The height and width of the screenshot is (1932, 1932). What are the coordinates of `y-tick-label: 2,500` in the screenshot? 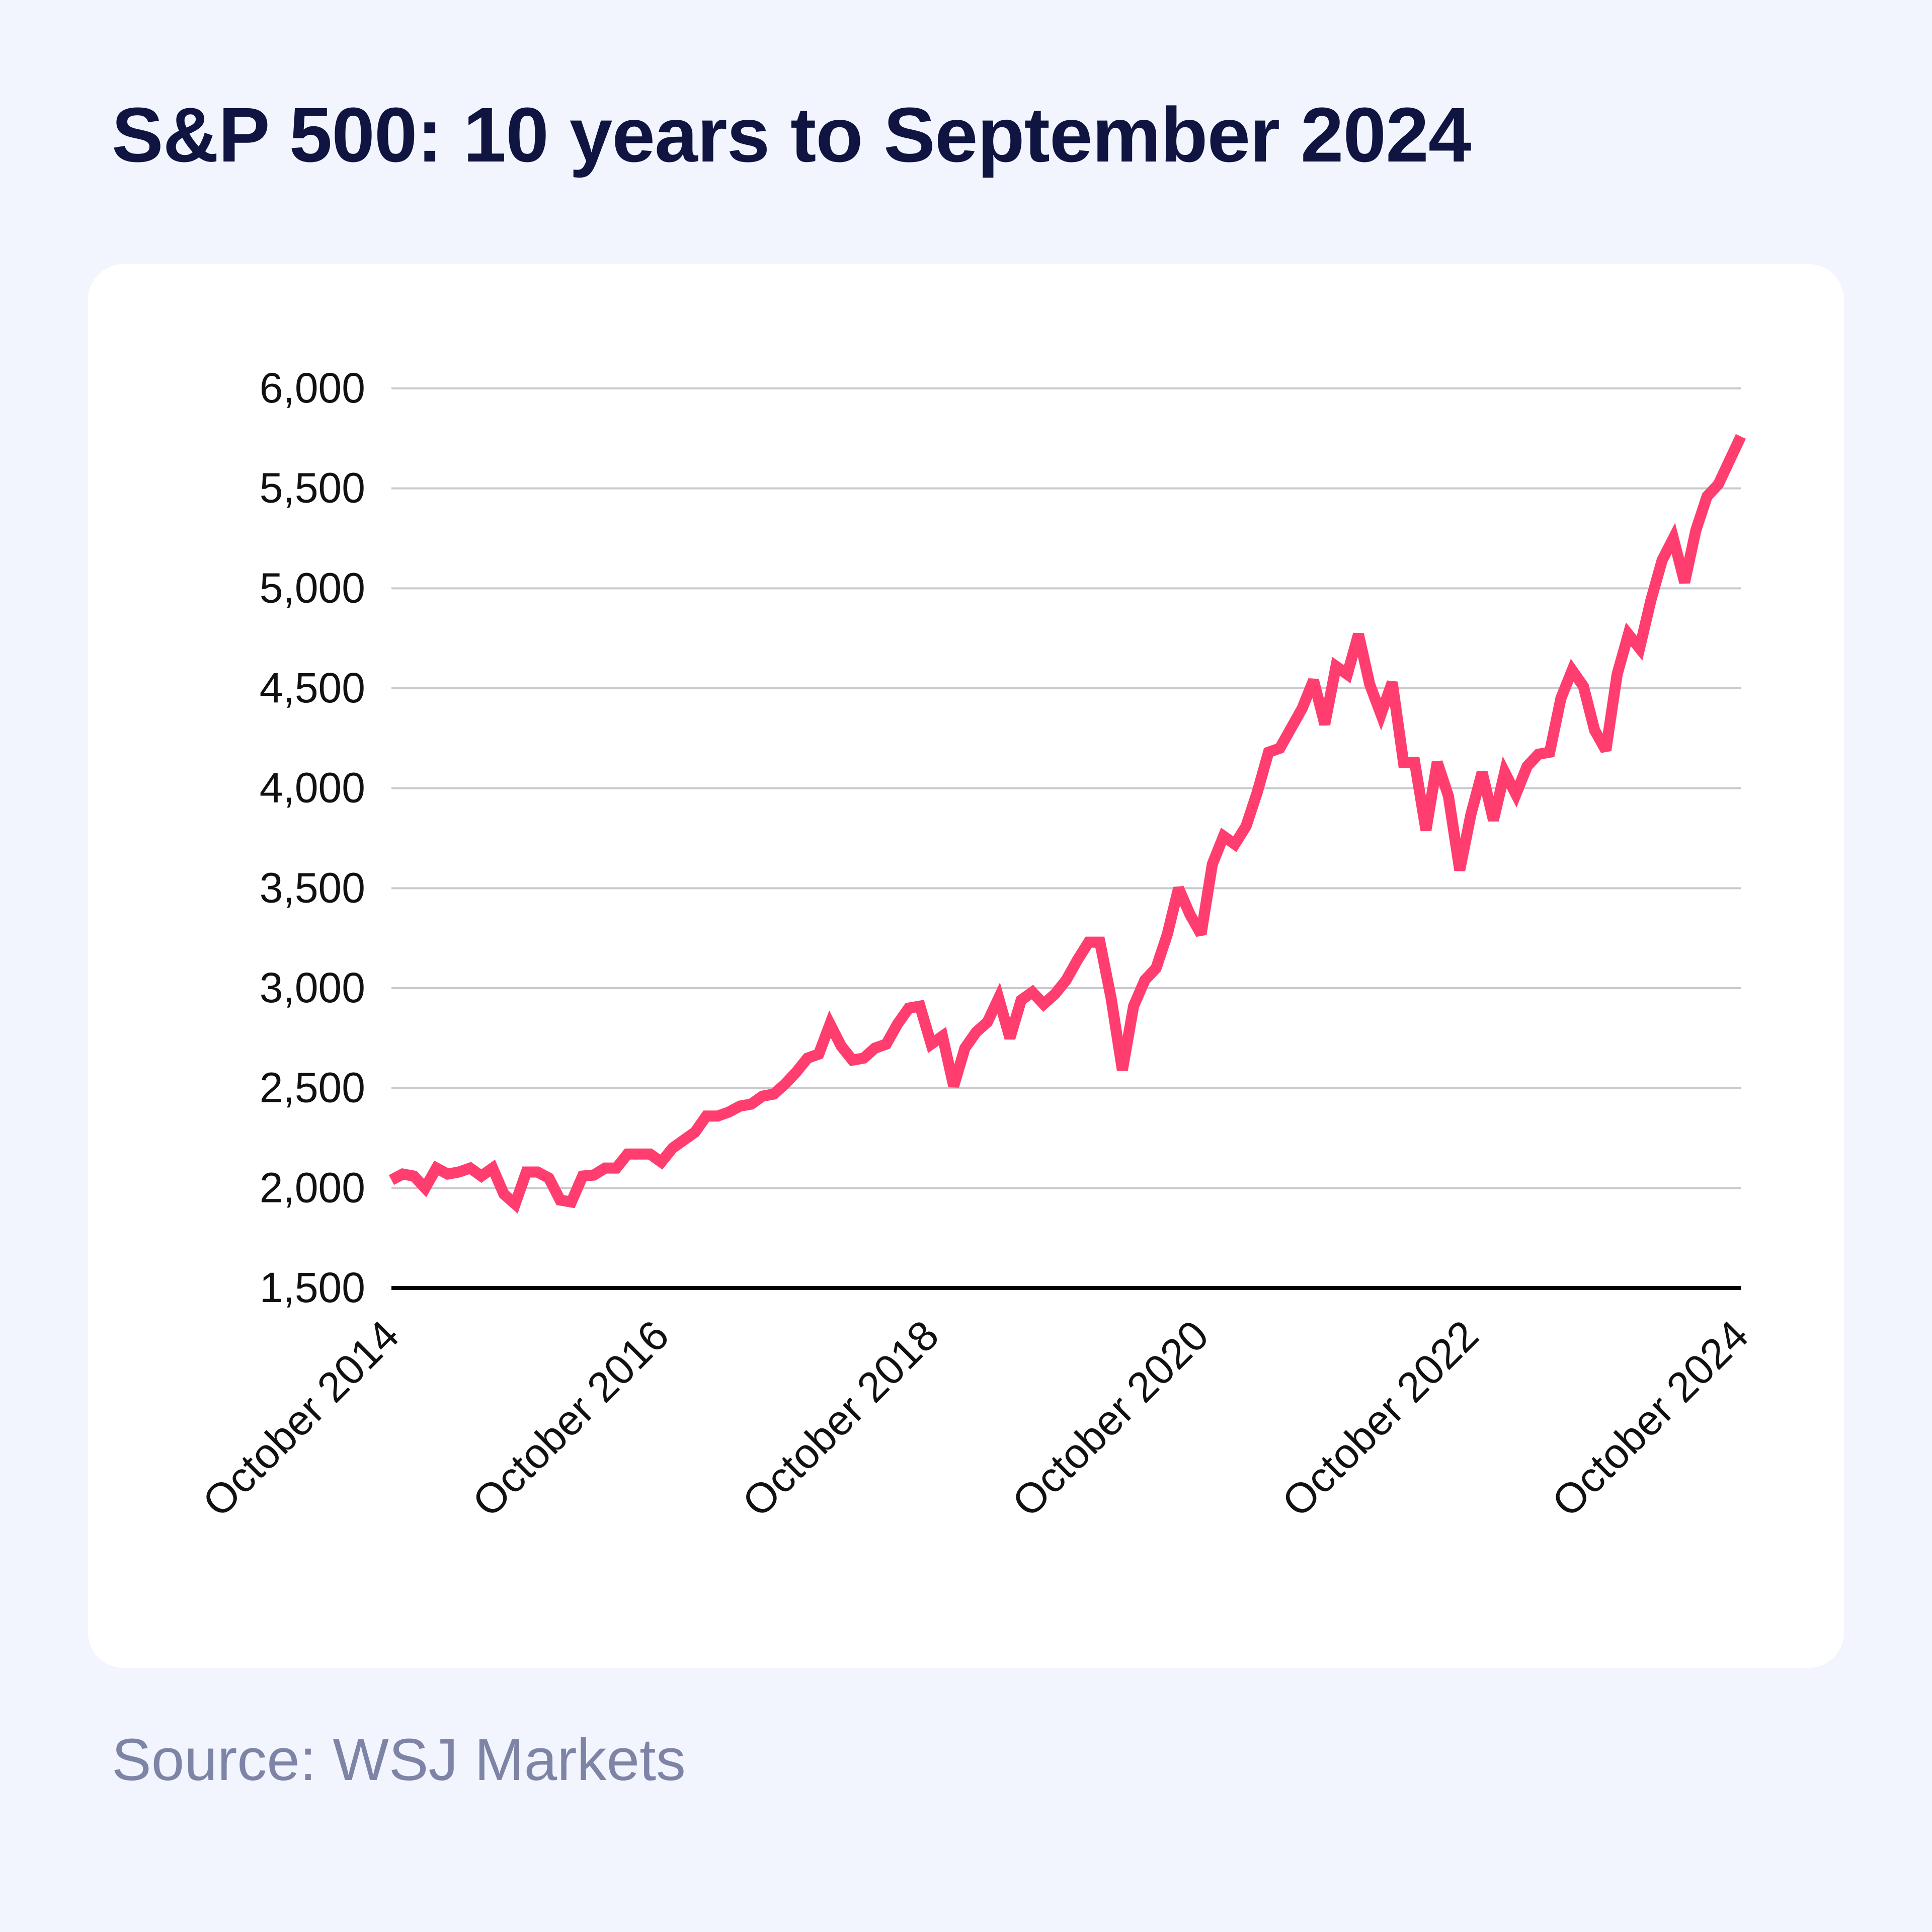 It's located at (313, 1088).